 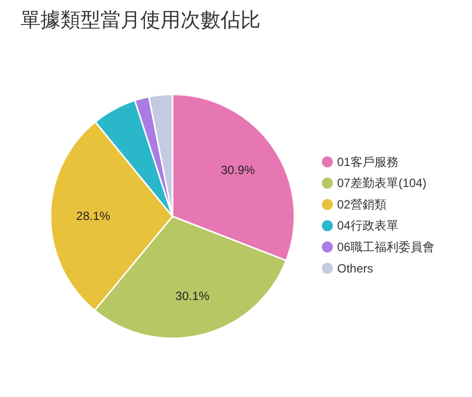 I want to click on data-label: 30.9%, so click(x=238, y=169).